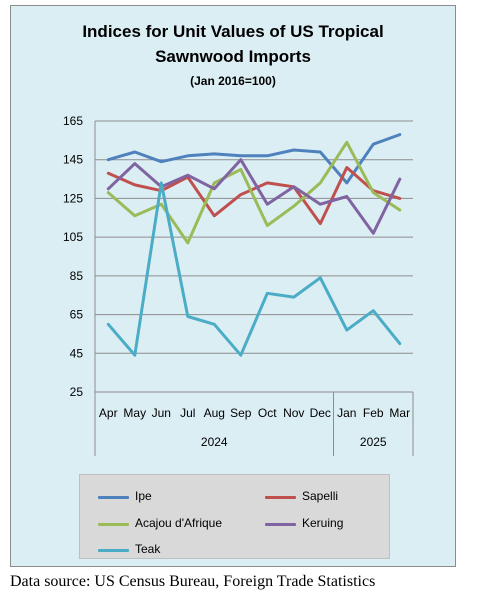 The height and width of the screenshot is (599, 485). What do you see at coordinates (233, 31) in the screenshot?
I see `chart-title-line-1: Indices for Unit Values of US Tropical` at bounding box center [233, 31].